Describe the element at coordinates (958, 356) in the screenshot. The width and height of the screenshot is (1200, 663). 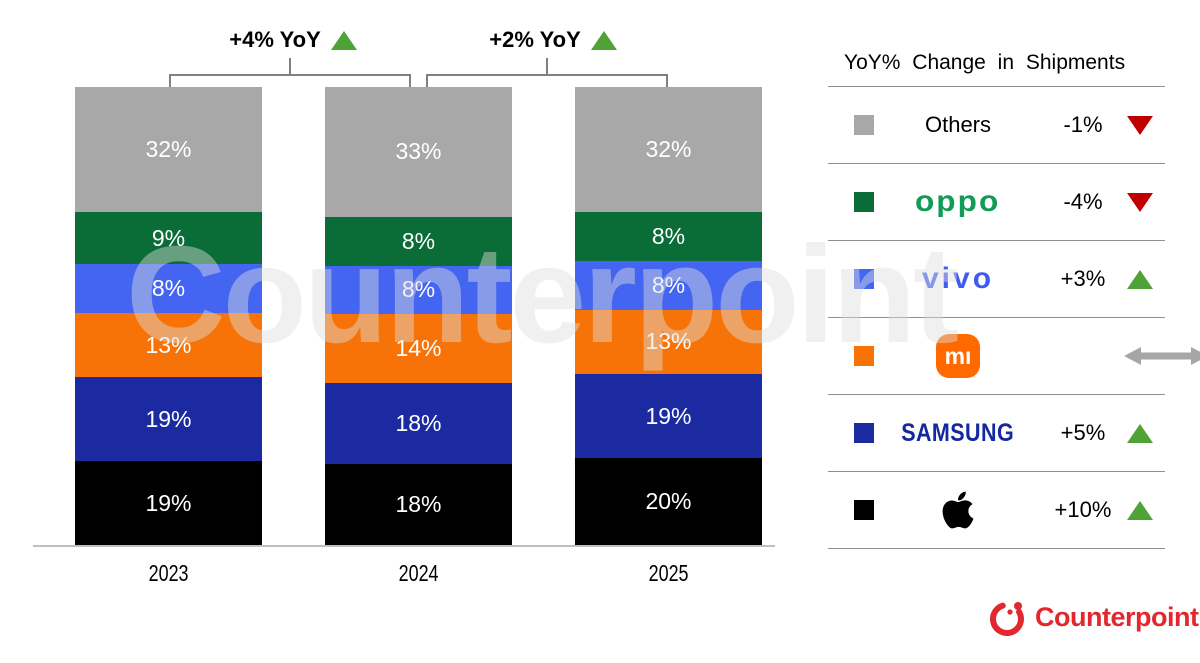
I see `xiaomi-mi-logo: mı` at that location.